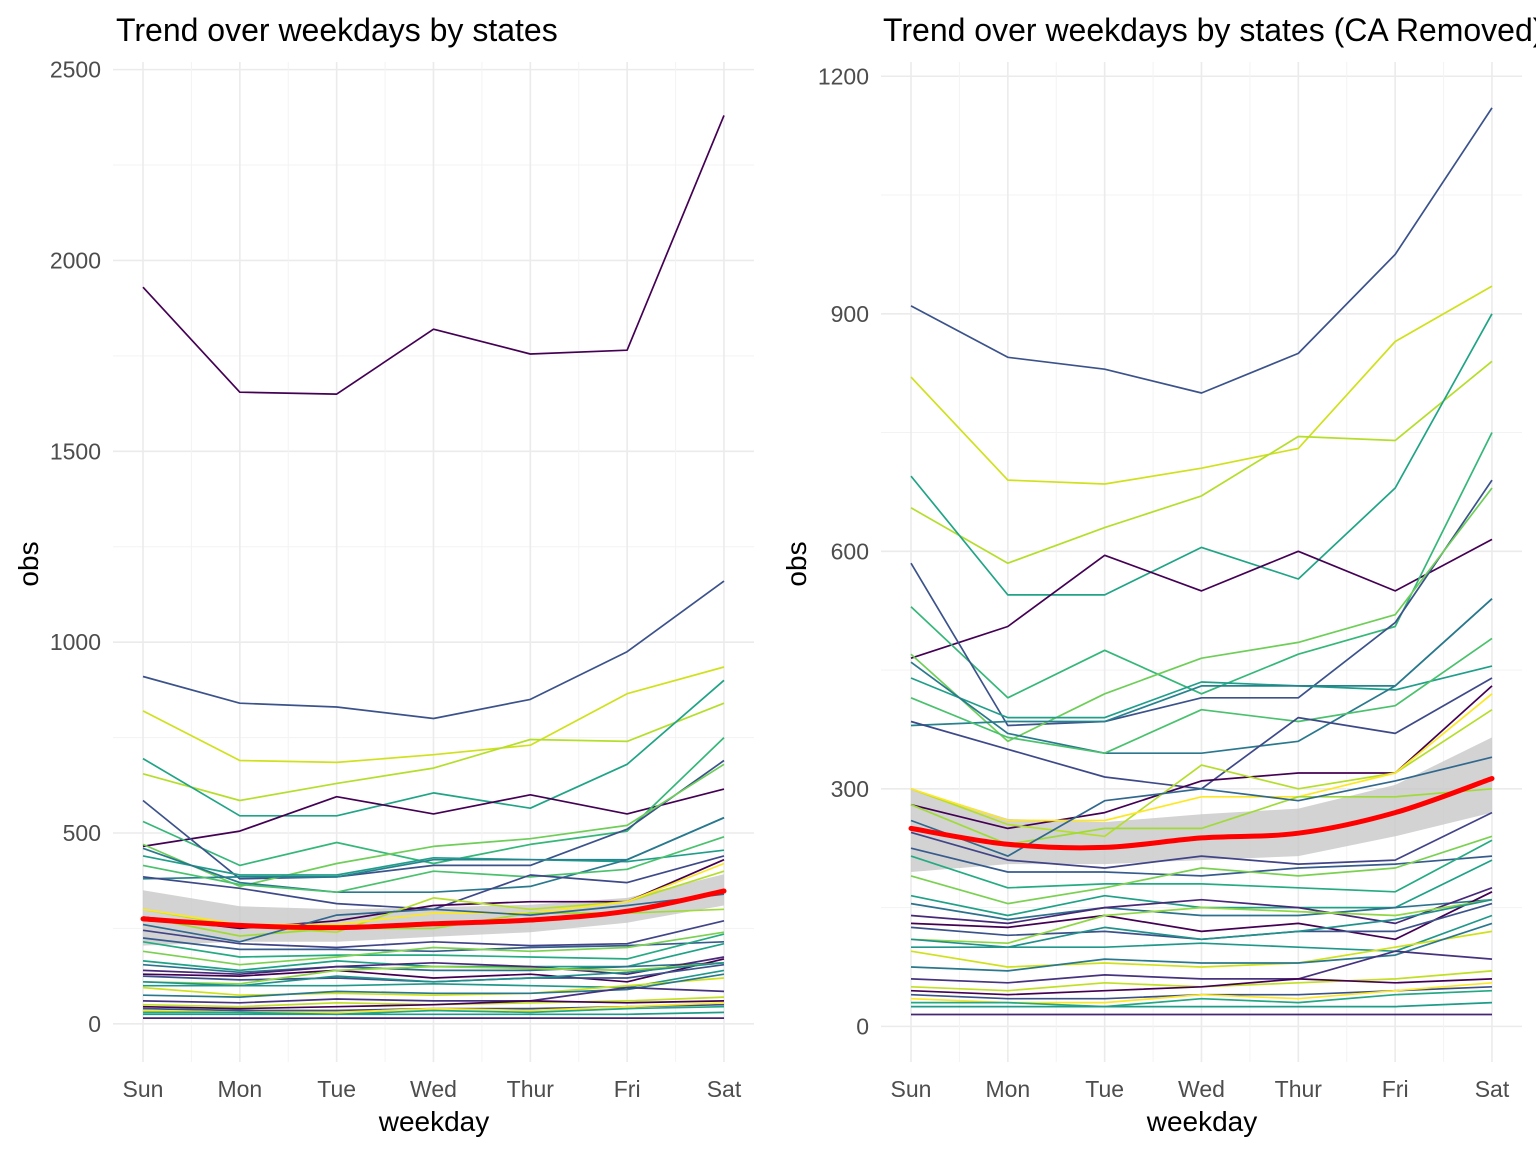  I want to click on y-tick-label: 300, so click(850, 789).